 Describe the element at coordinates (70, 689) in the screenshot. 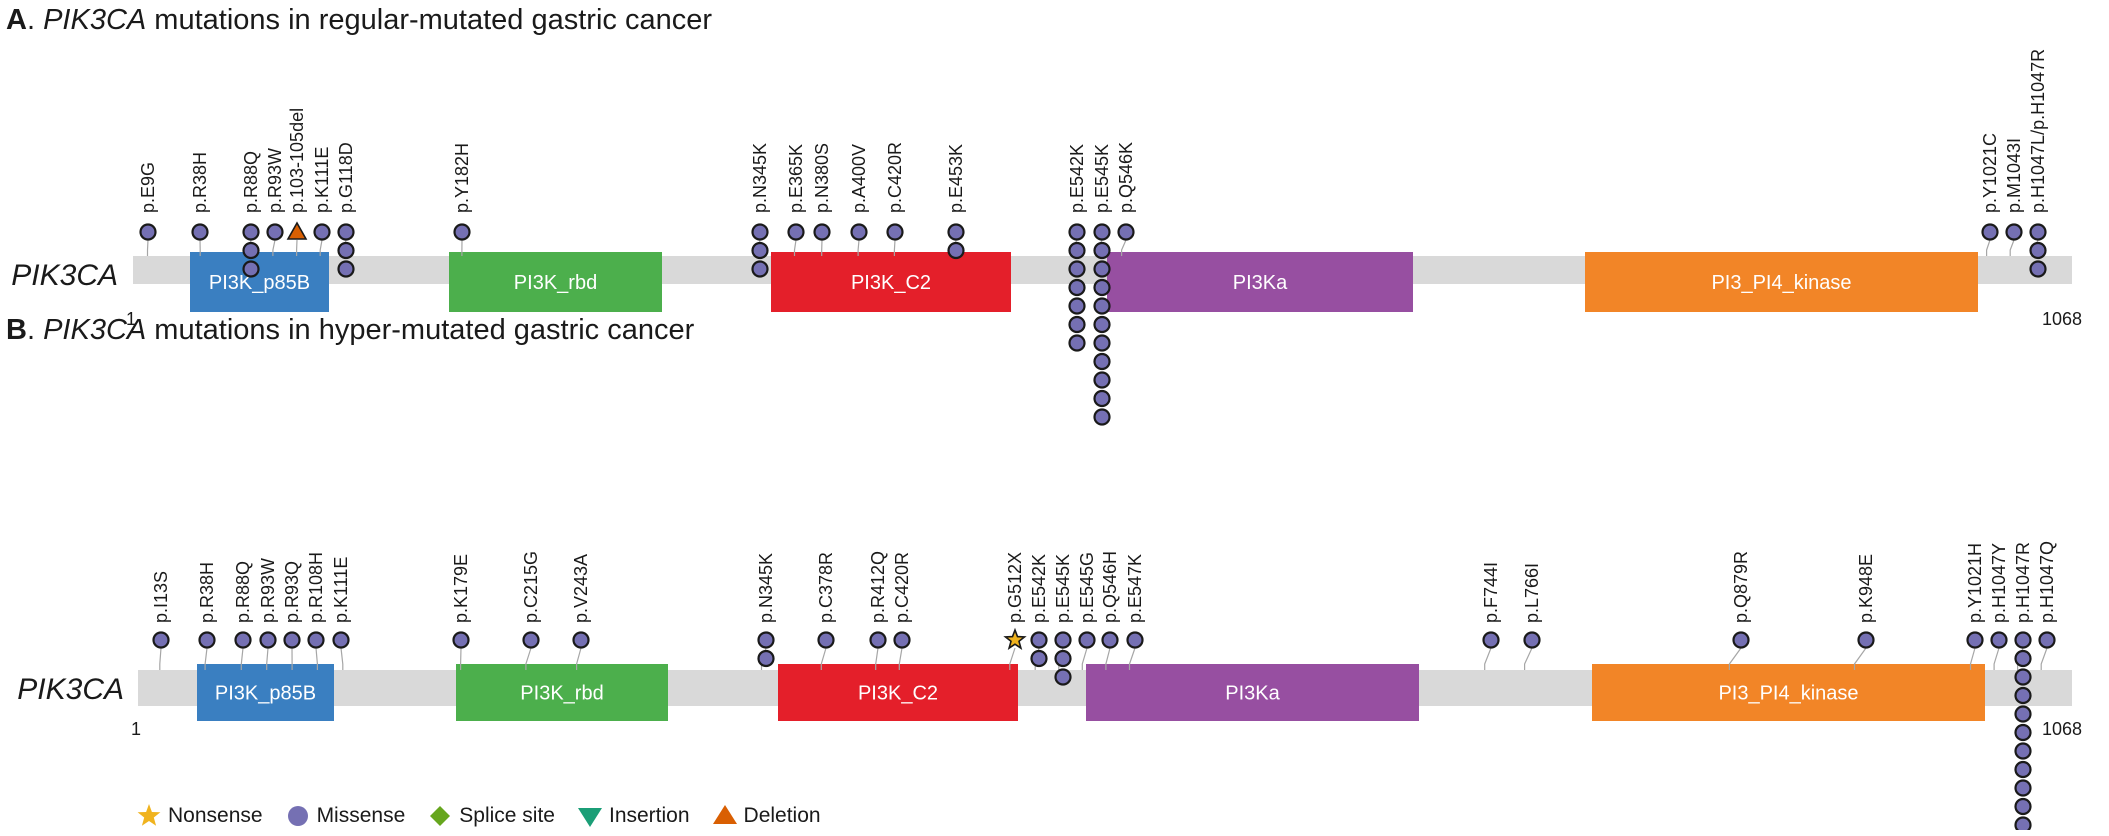

I see `panel-b-gene-label: PIK3CA` at that location.